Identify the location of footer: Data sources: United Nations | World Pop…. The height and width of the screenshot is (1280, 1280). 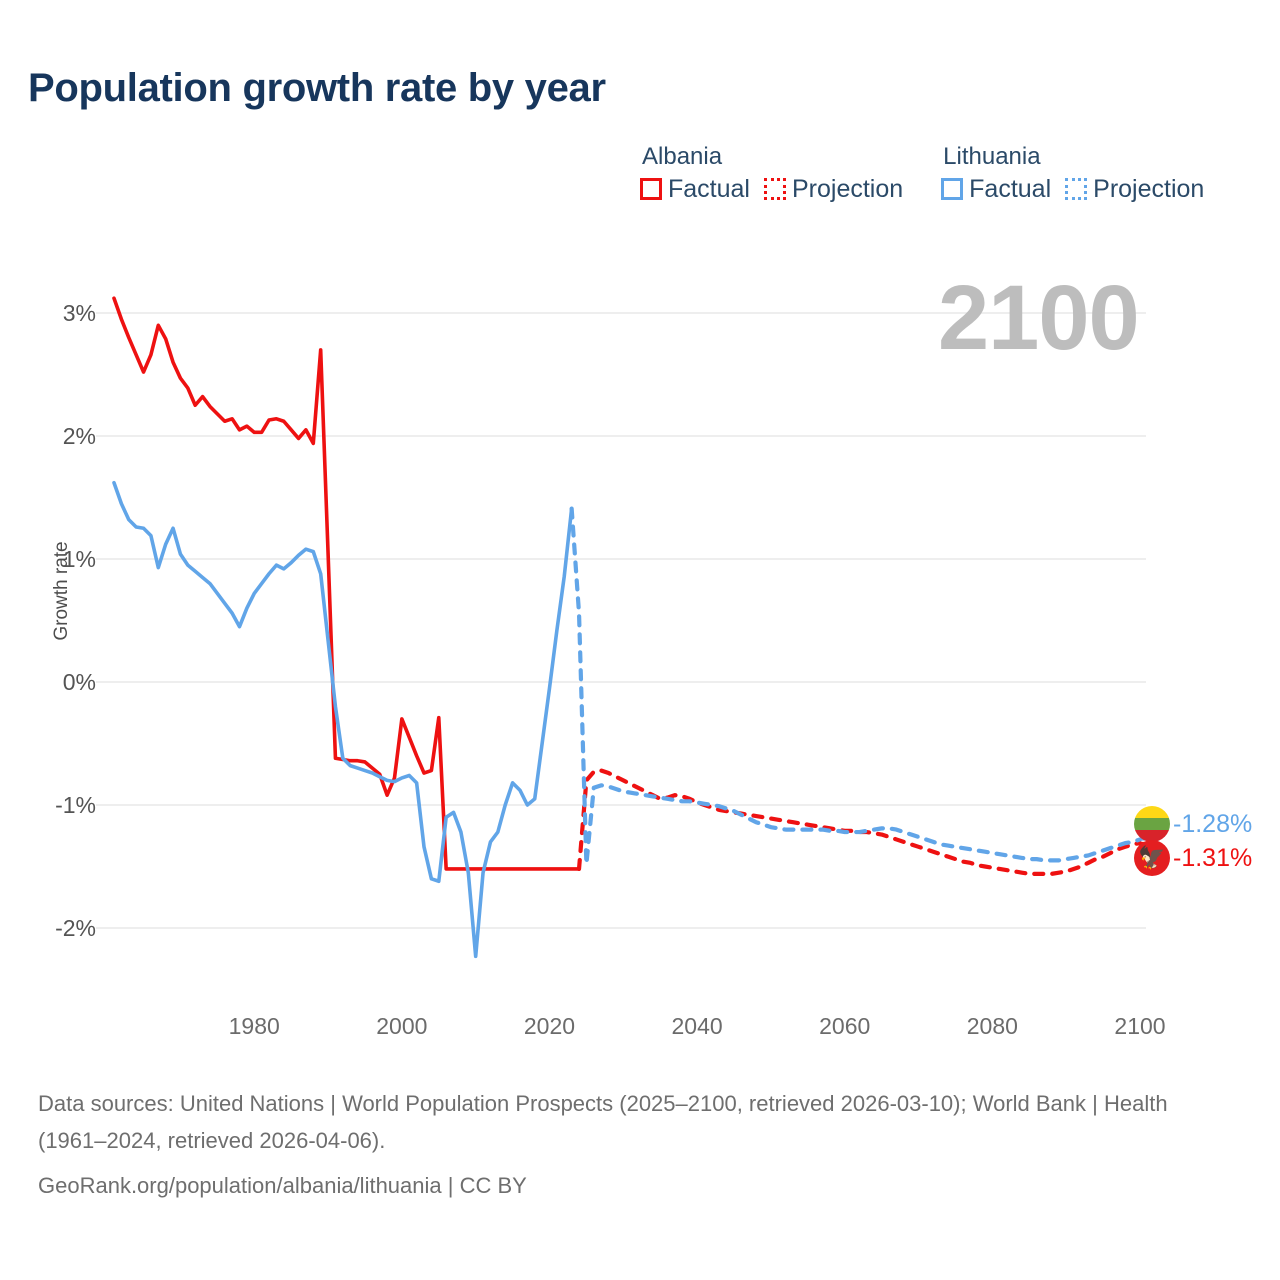
(638, 1144).